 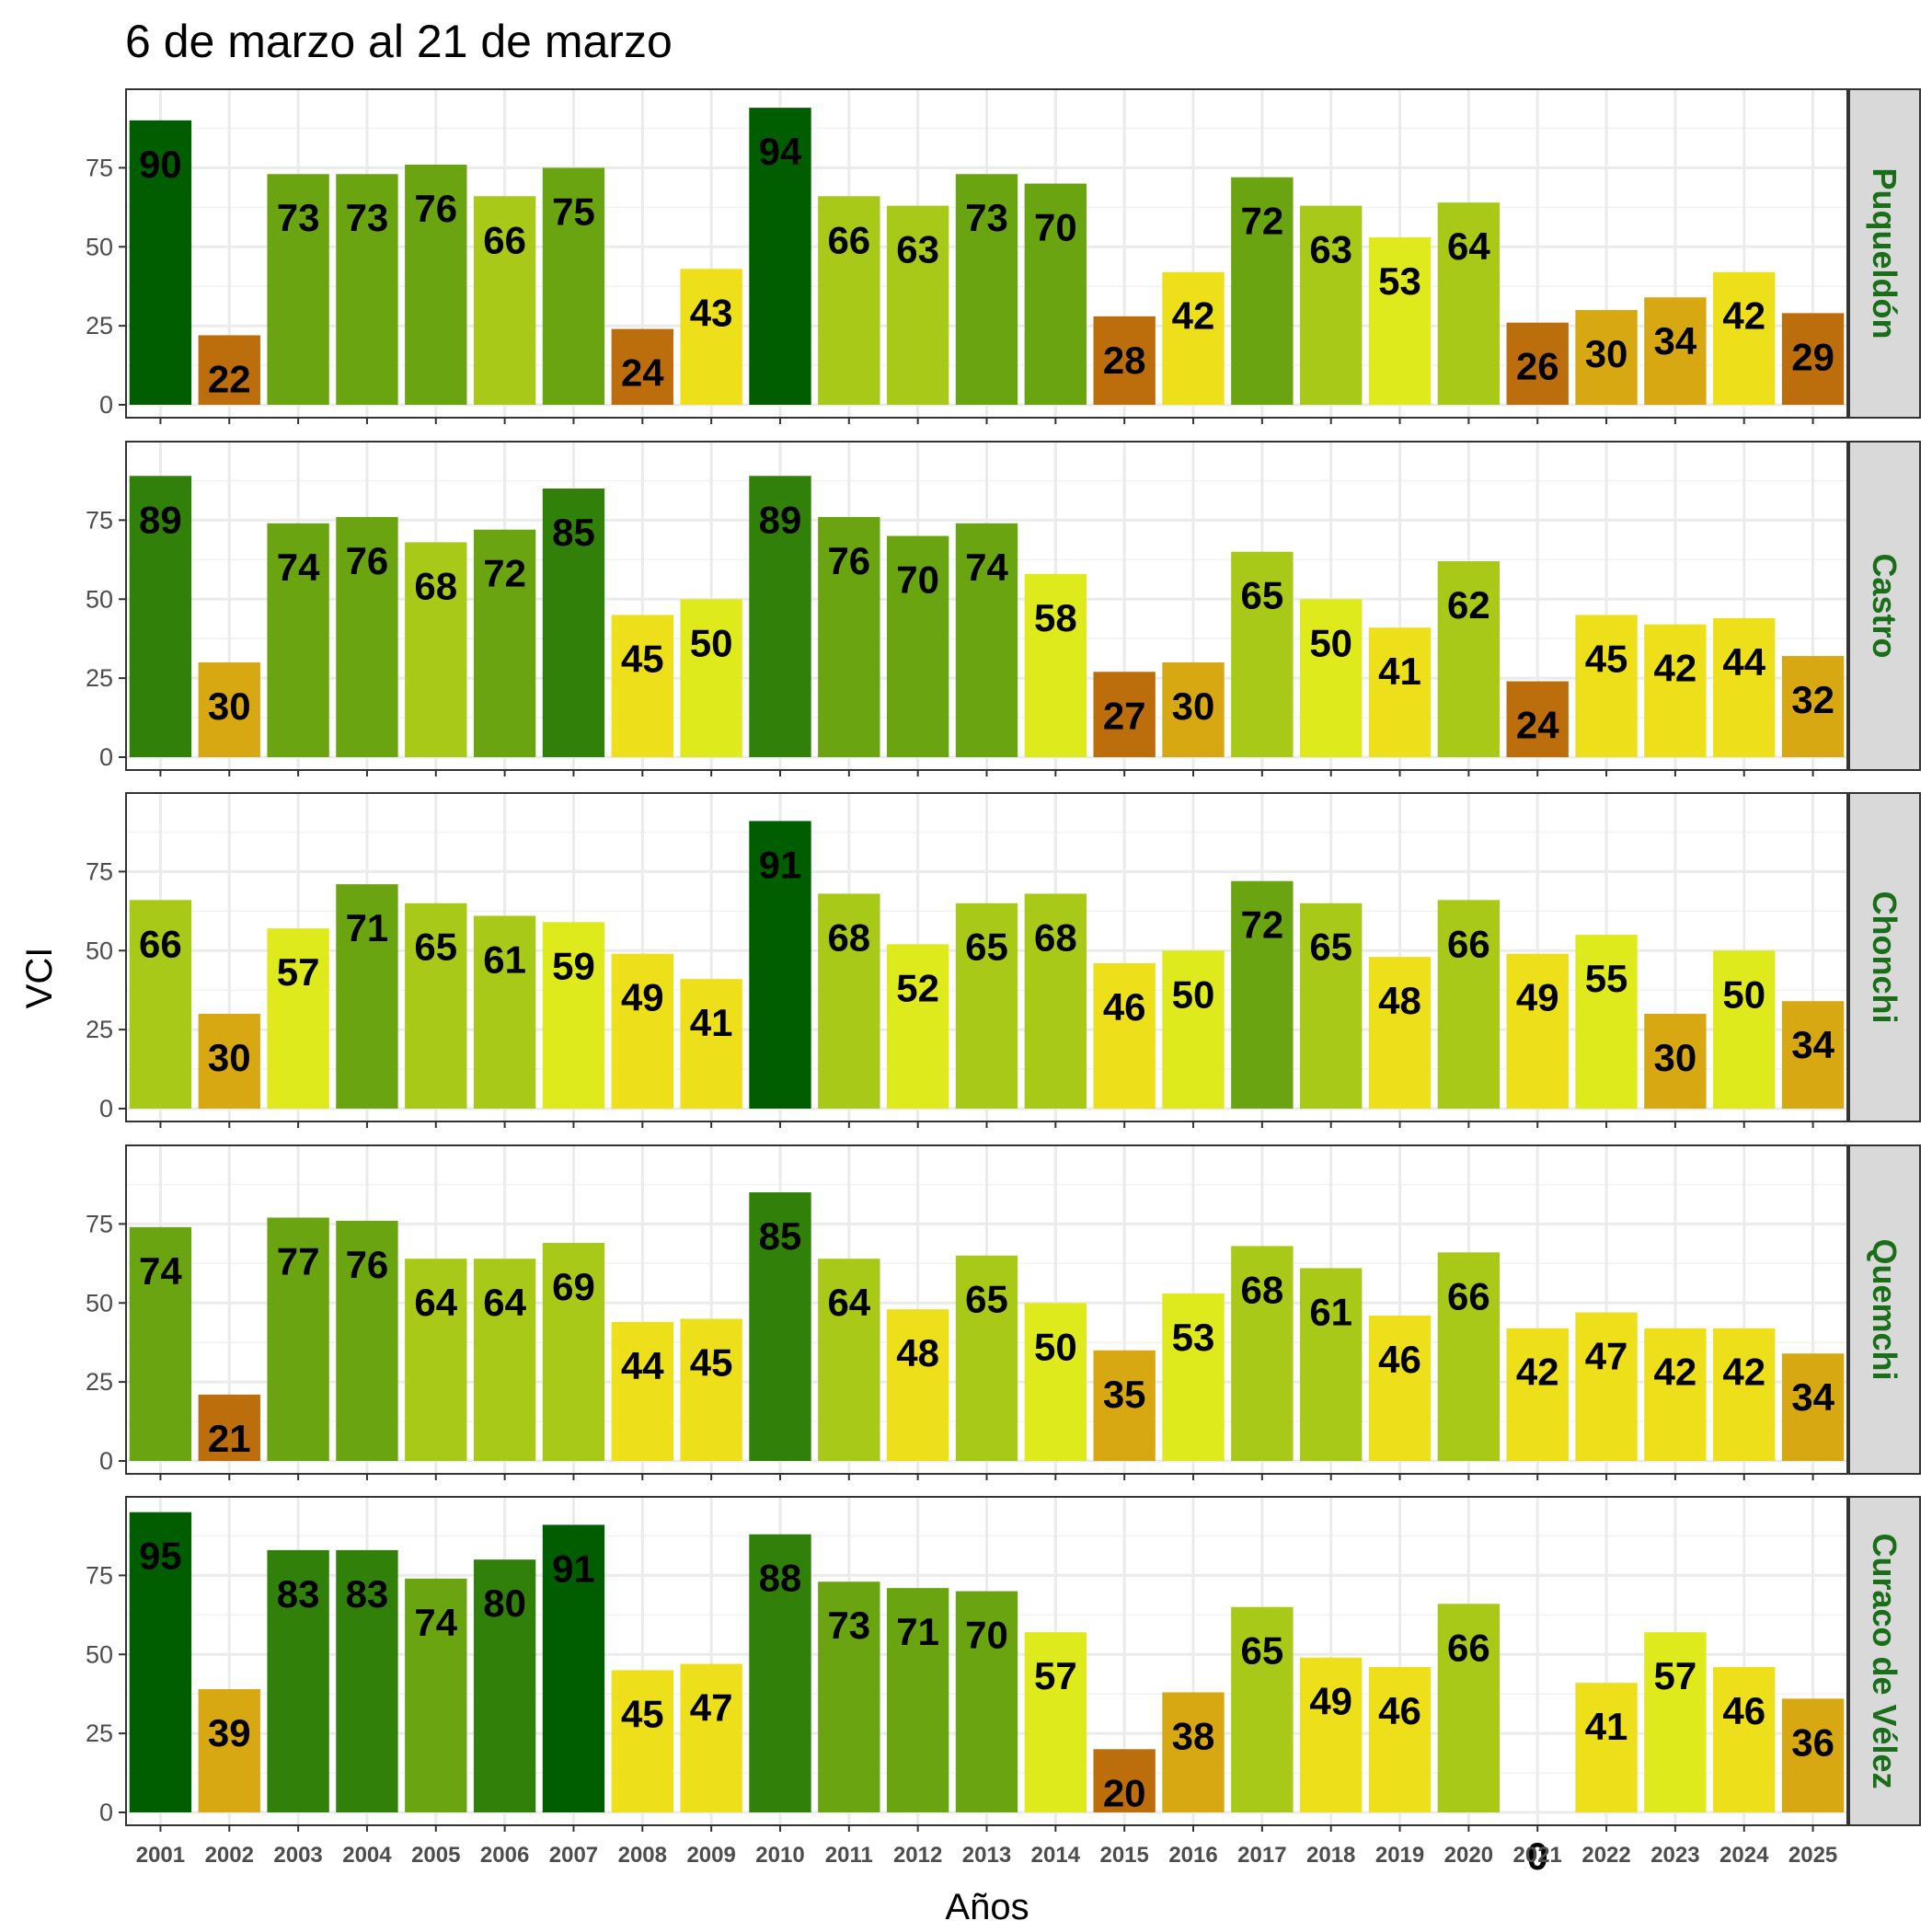 I want to click on bar-value-label: 39, so click(x=229, y=1732).